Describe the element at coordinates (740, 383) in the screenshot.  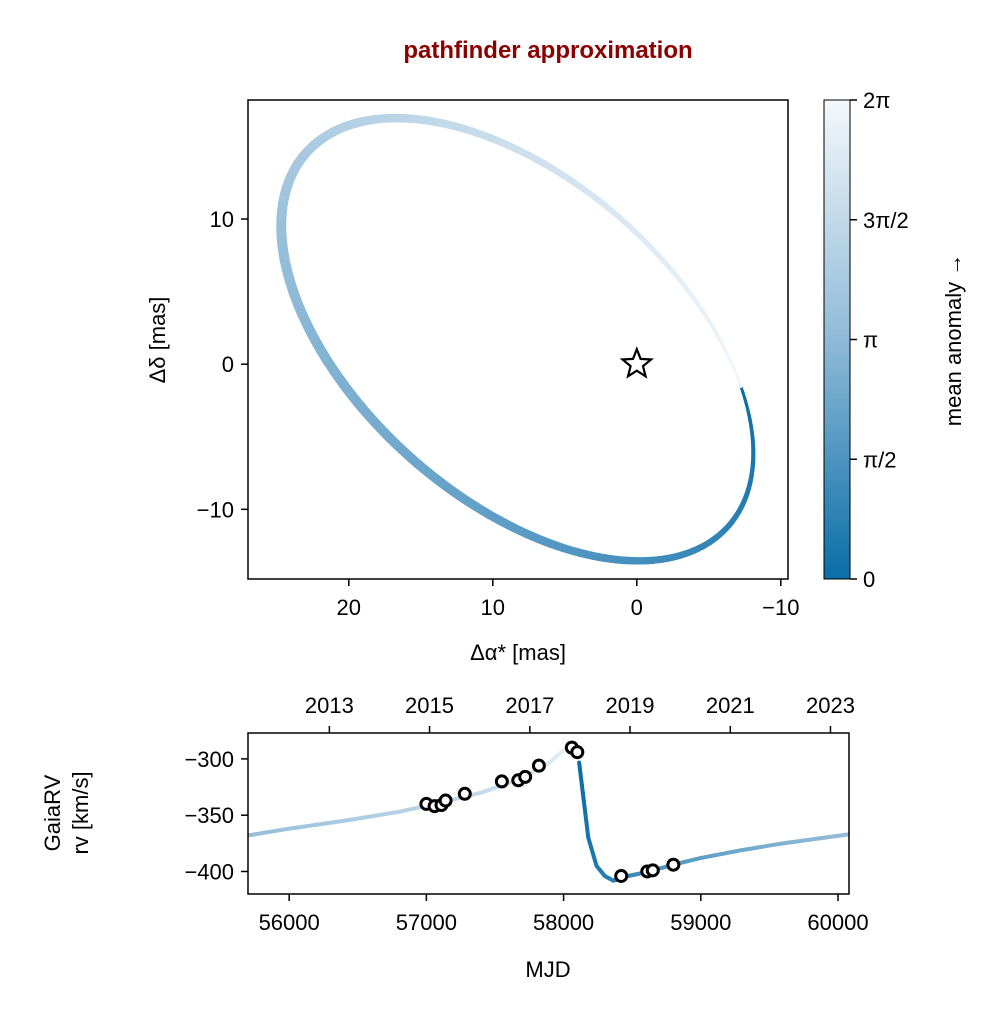
I see `orbit-segment` at that location.